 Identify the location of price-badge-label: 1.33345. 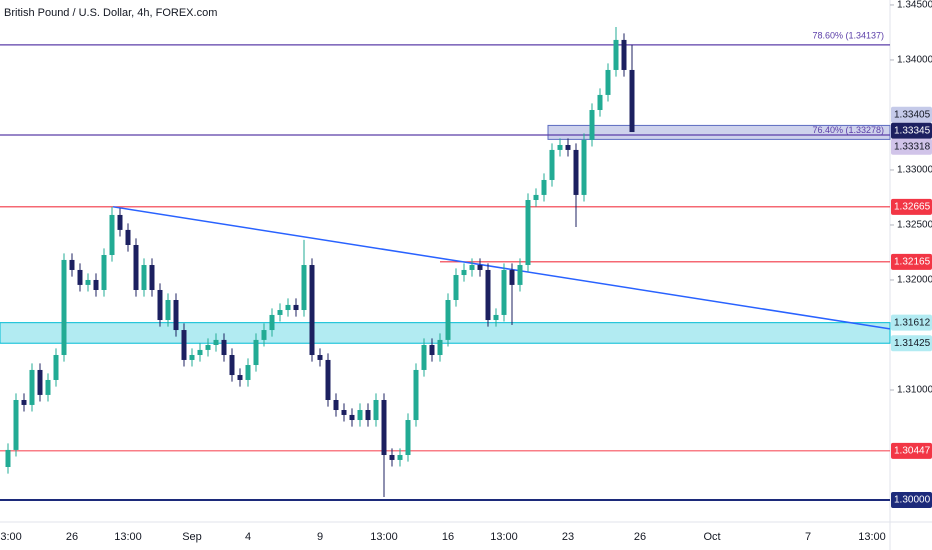
(912, 130).